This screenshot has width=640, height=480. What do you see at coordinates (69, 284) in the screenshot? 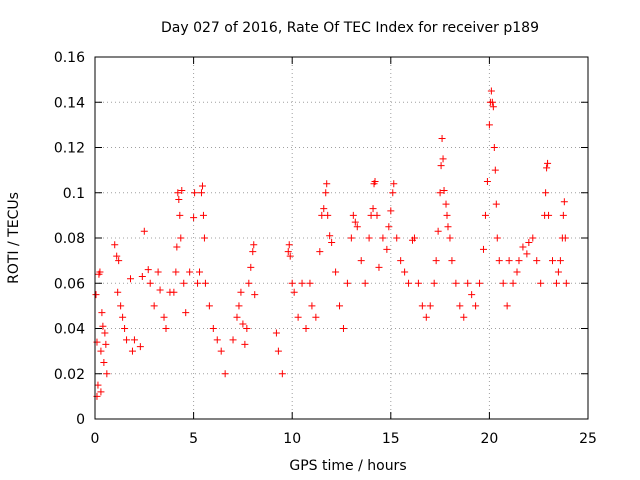
I see `y-tick-label: 0.06` at bounding box center [69, 284].